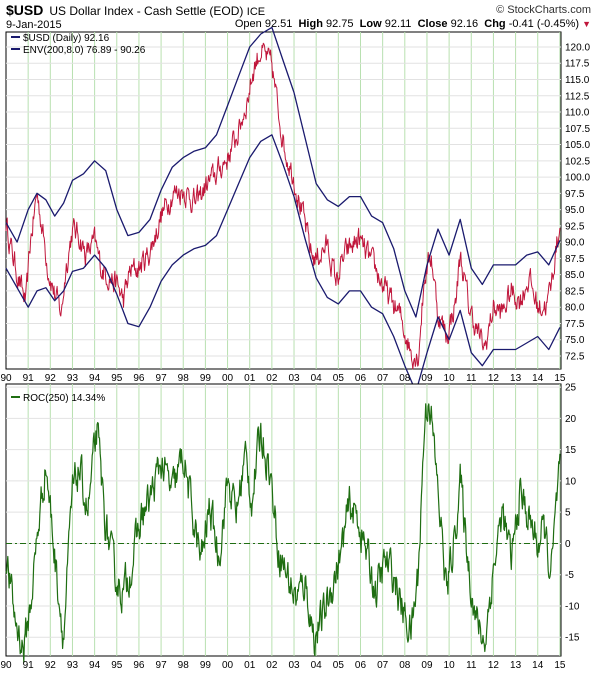  I want to click on y-tick-label: 120.0, so click(577, 47).